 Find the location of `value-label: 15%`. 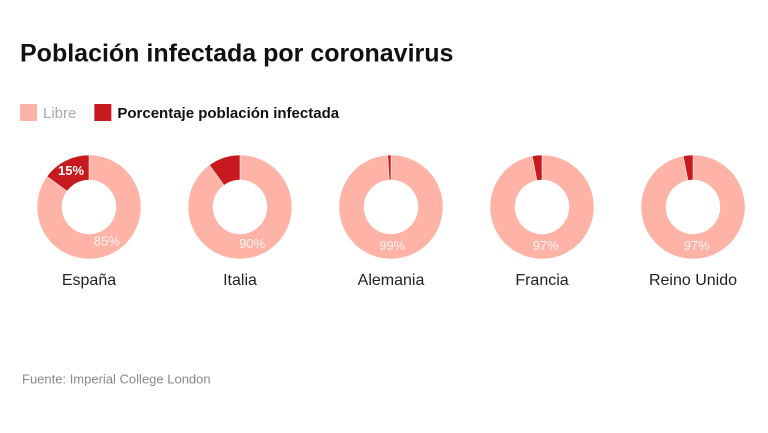

value-label: 15% is located at coordinates (71, 170).